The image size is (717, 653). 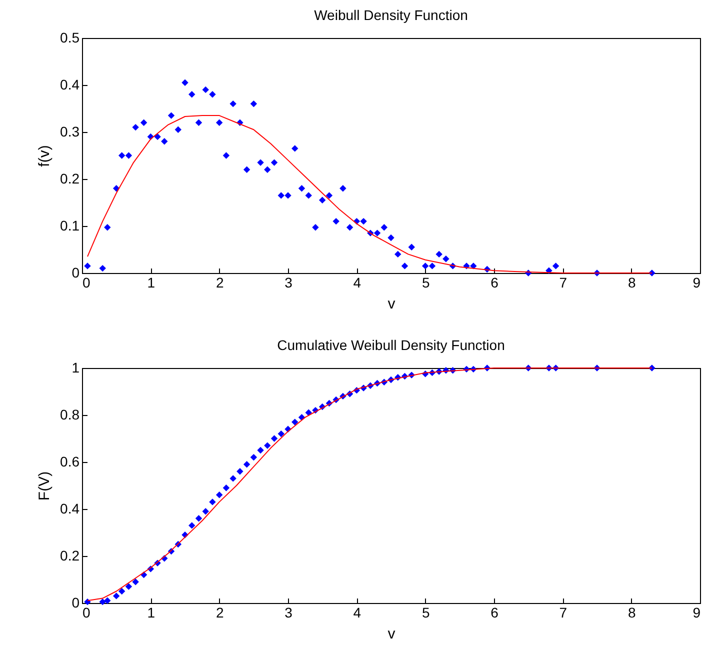 I want to click on y-tick-label: 0.5, so click(x=70, y=38).